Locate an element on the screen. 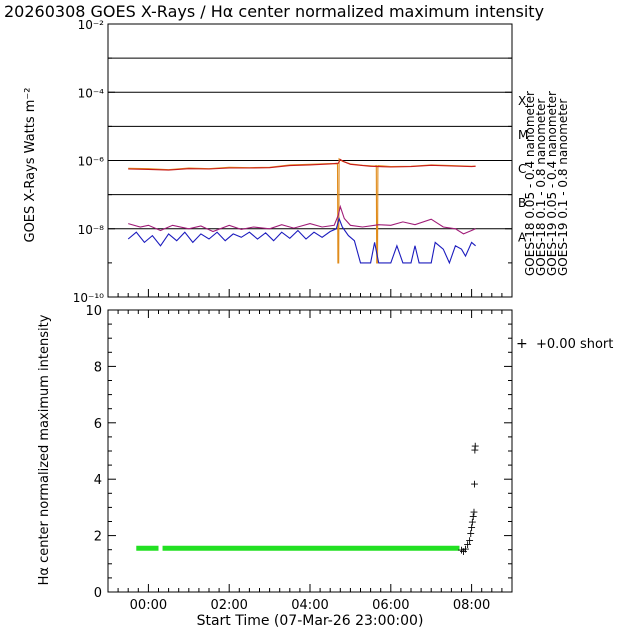  halpha-legend: + +0.00 short is located at coordinates (564, 344).